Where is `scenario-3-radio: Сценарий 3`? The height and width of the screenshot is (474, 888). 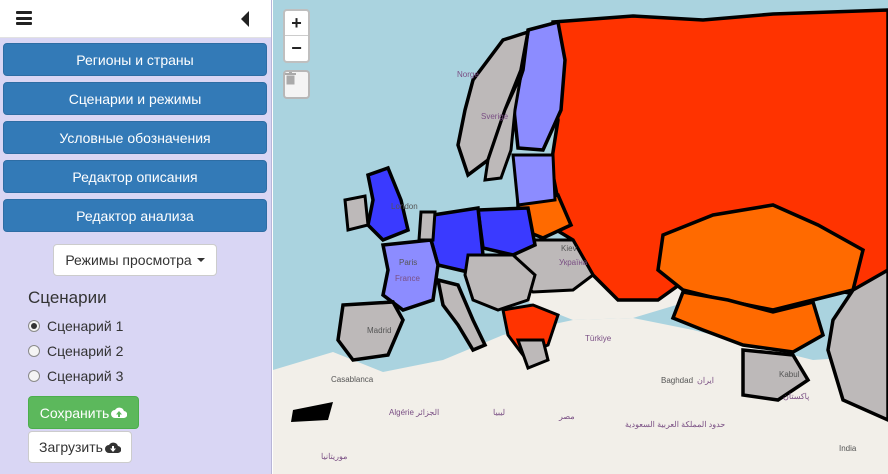
scenario-3-radio: Сценарий 3 is located at coordinates (75, 376).